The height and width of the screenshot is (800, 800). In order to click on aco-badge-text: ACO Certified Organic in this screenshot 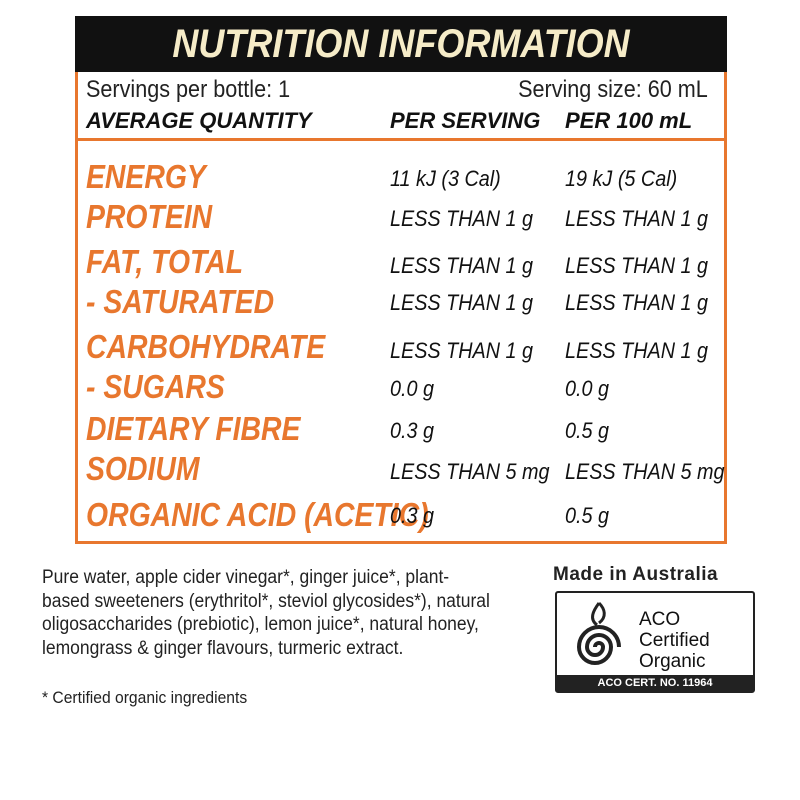, I will do `click(674, 640)`.